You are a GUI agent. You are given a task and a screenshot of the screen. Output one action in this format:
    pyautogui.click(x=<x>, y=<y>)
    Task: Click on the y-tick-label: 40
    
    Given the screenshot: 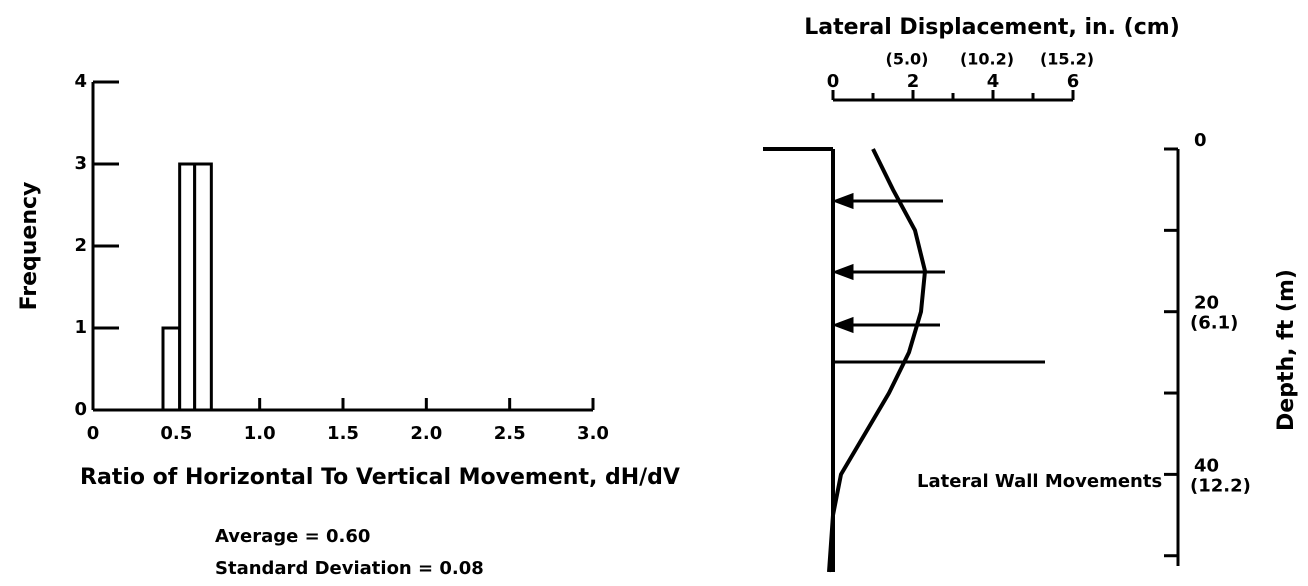 What is the action you would take?
    pyautogui.click(x=1206, y=465)
    